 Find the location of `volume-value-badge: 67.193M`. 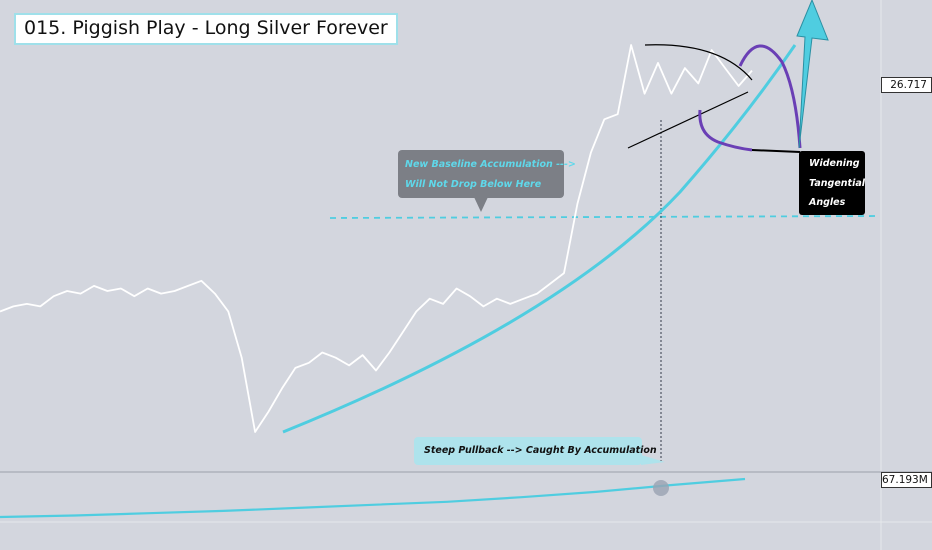

volume-value-badge: 67.193M is located at coordinates (906, 480).